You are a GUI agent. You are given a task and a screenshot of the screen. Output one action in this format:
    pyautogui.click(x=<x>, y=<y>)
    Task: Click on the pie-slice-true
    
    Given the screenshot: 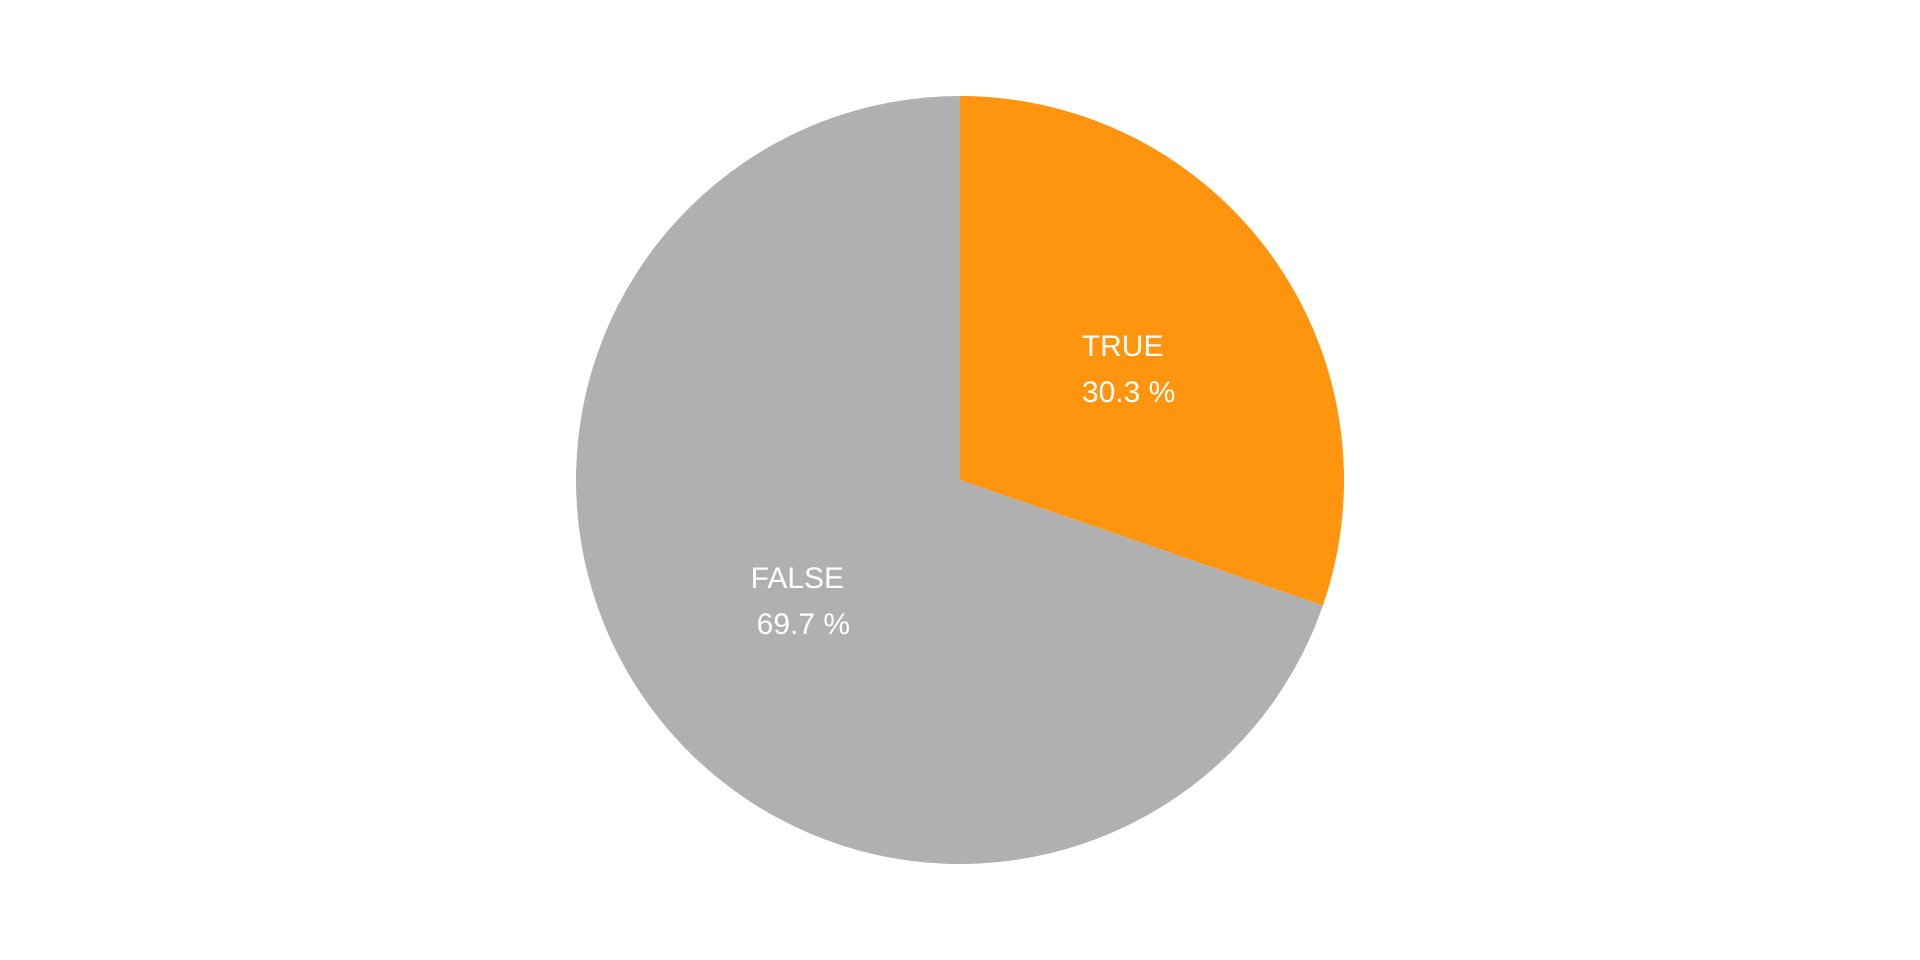 What is the action you would take?
    pyautogui.click(x=1152, y=351)
    